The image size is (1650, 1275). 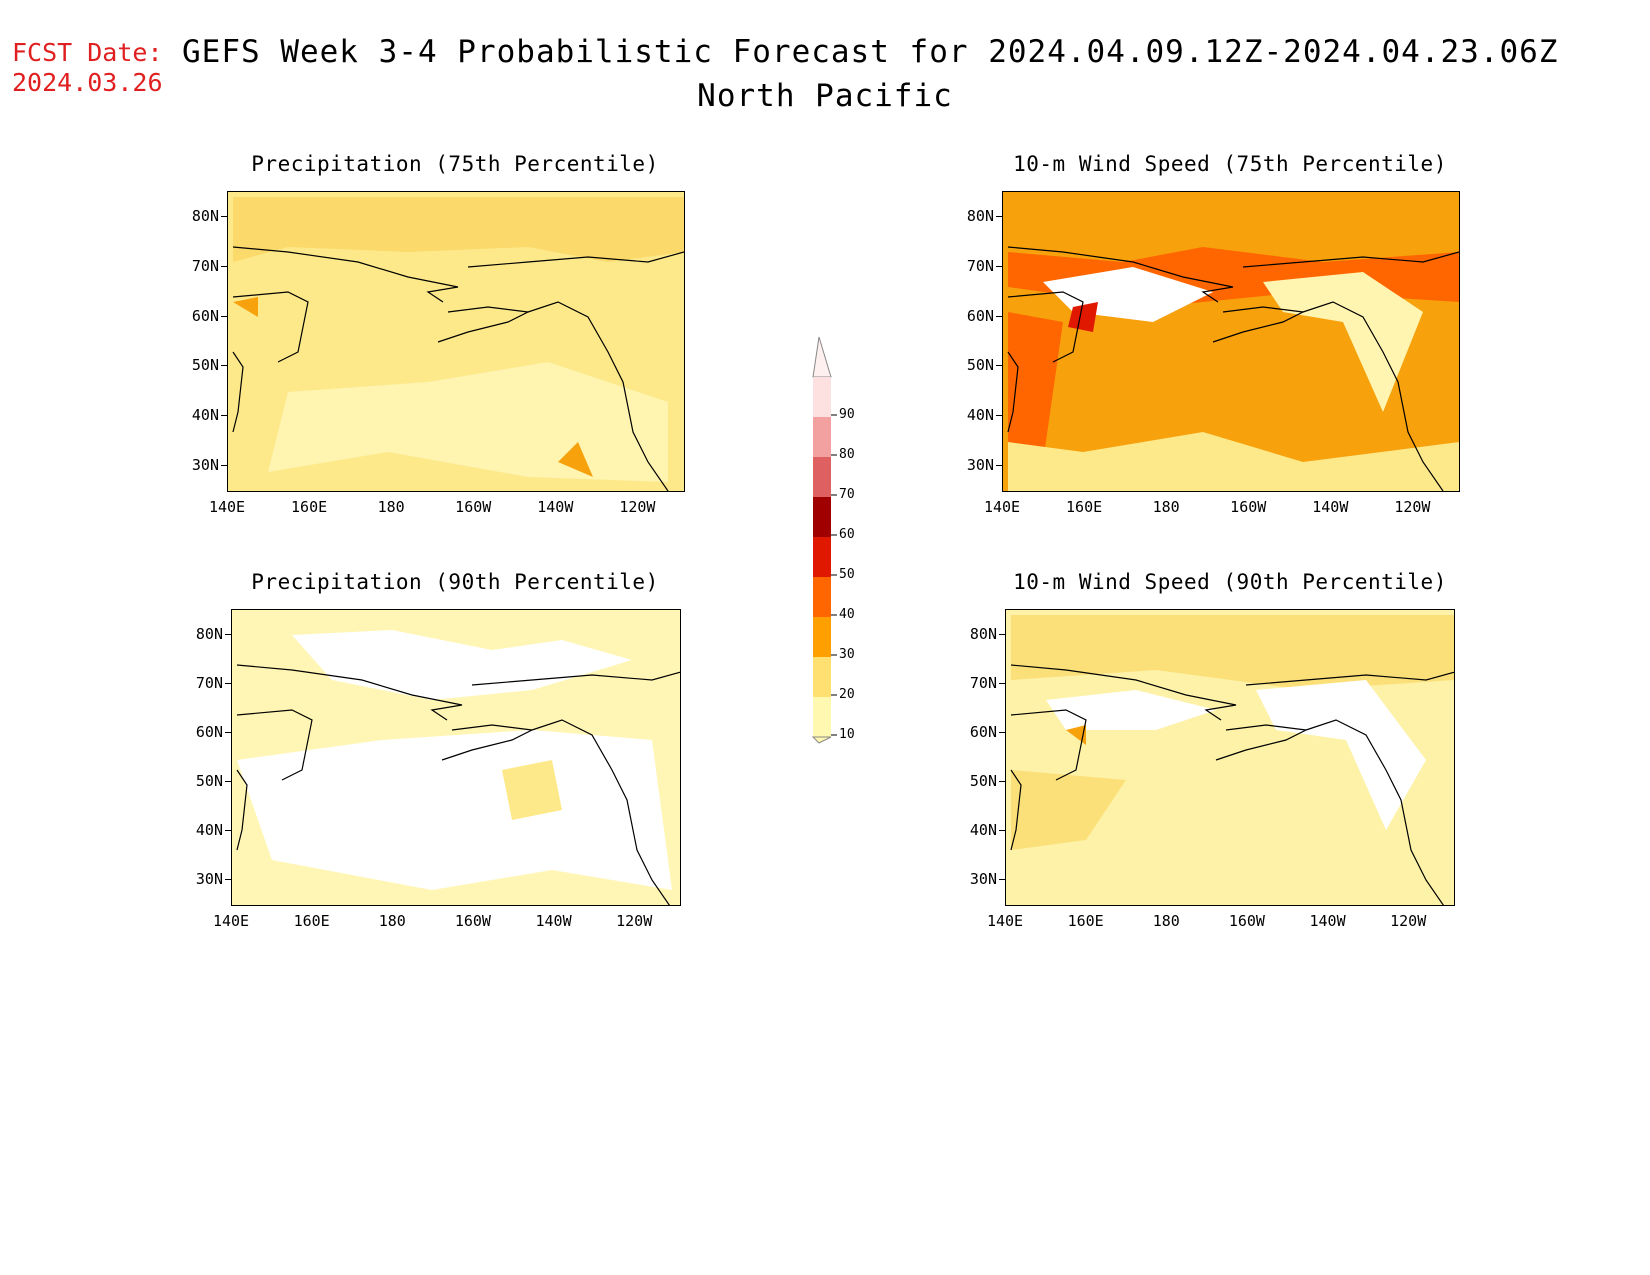 What do you see at coordinates (87, 52) in the screenshot?
I see `forecast-date-label: FCST Date:` at bounding box center [87, 52].